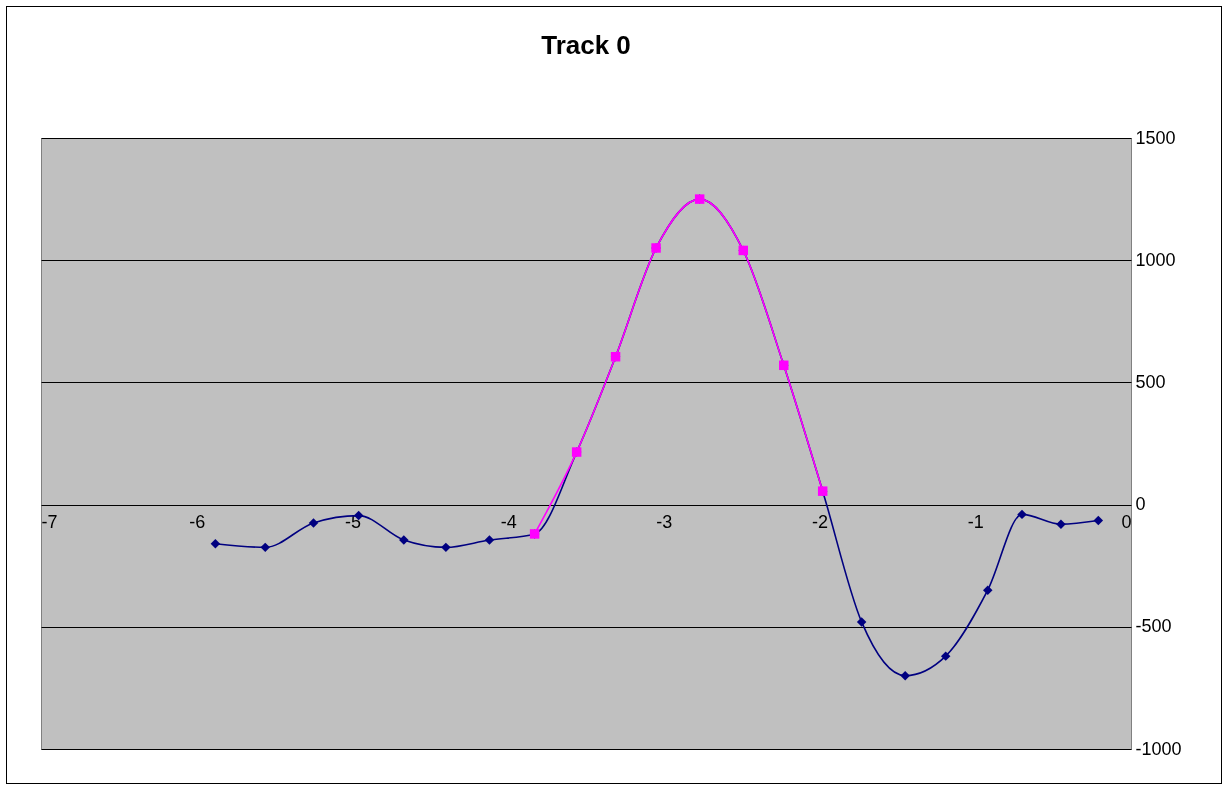 This screenshot has height=788, width=1230. I want to click on y-tick-label: 500, so click(1150, 381).